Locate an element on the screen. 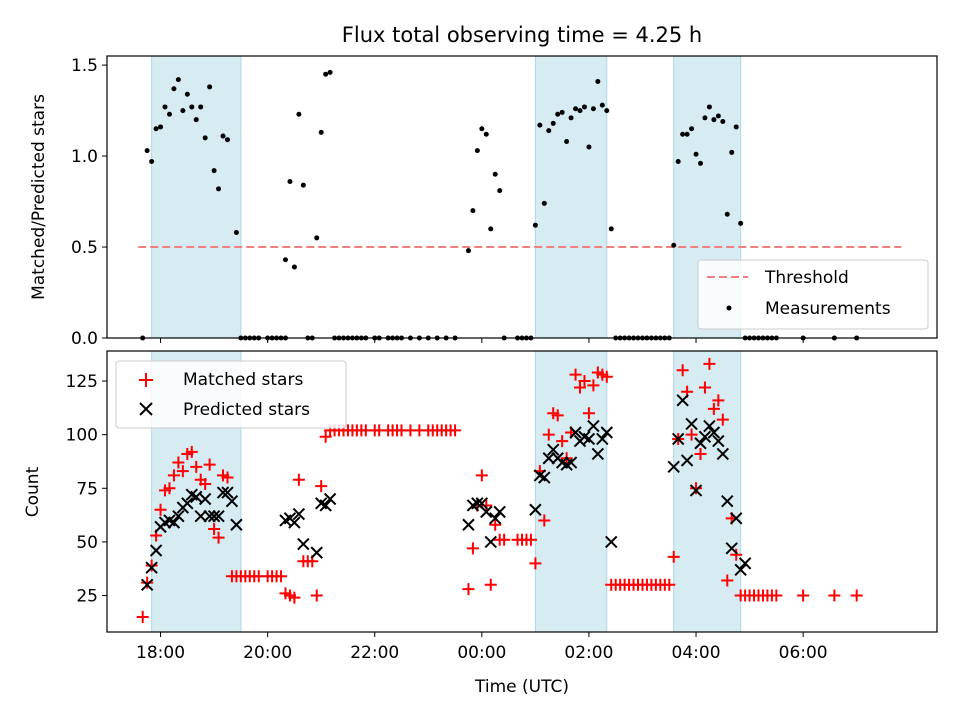 The width and height of the screenshot is (960, 720). bottom-x-axis: 18:00 20:00 22:00 00:00 02:00 04:00 06:00 is located at coordinates (482, 647).